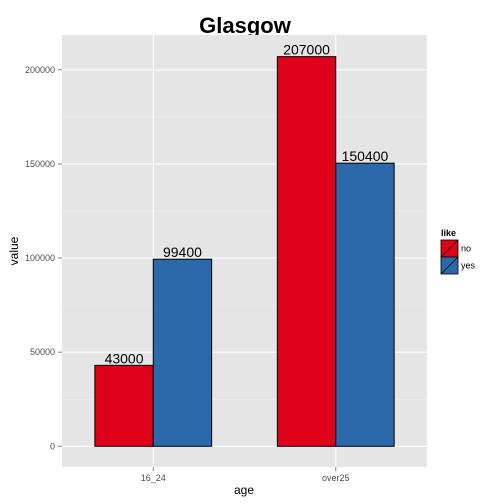 This screenshot has width=504, height=504. What do you see at coordinates (466, 249) in the screenshot?
I see `legend-label-no: no` at bounding box center [466, 249].